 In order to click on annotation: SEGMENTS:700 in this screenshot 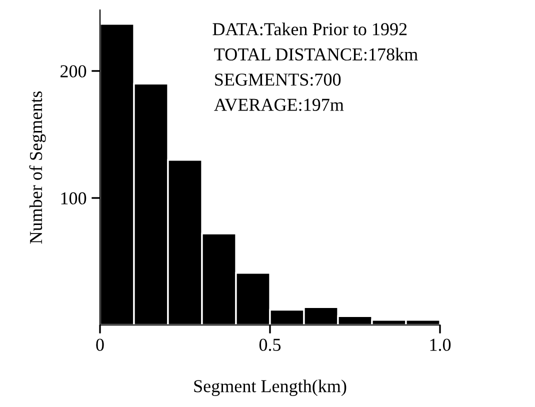, I will do `click(278, 80)`.